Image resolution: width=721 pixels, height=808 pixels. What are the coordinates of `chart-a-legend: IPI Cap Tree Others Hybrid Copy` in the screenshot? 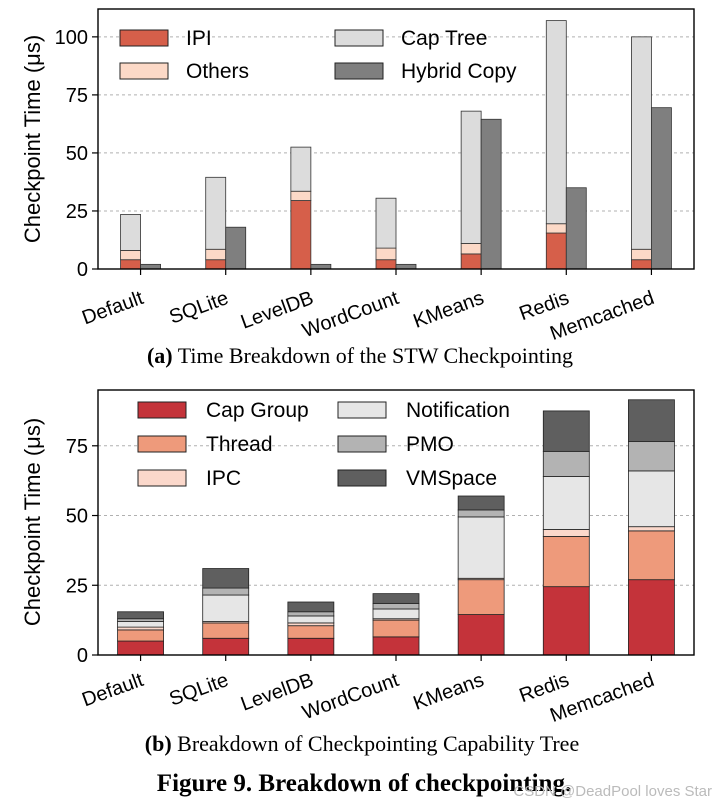 It's located at (318, 55).